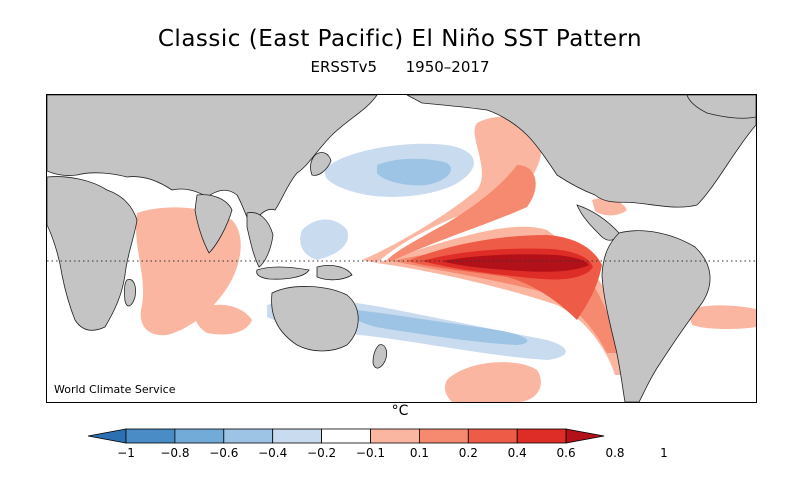 The image size is (800, 482). What do you see at coordinates (721, 317) in the screenshot?
I see `warm-anomaly-south-atlantic` at bounding box center [721, 317].